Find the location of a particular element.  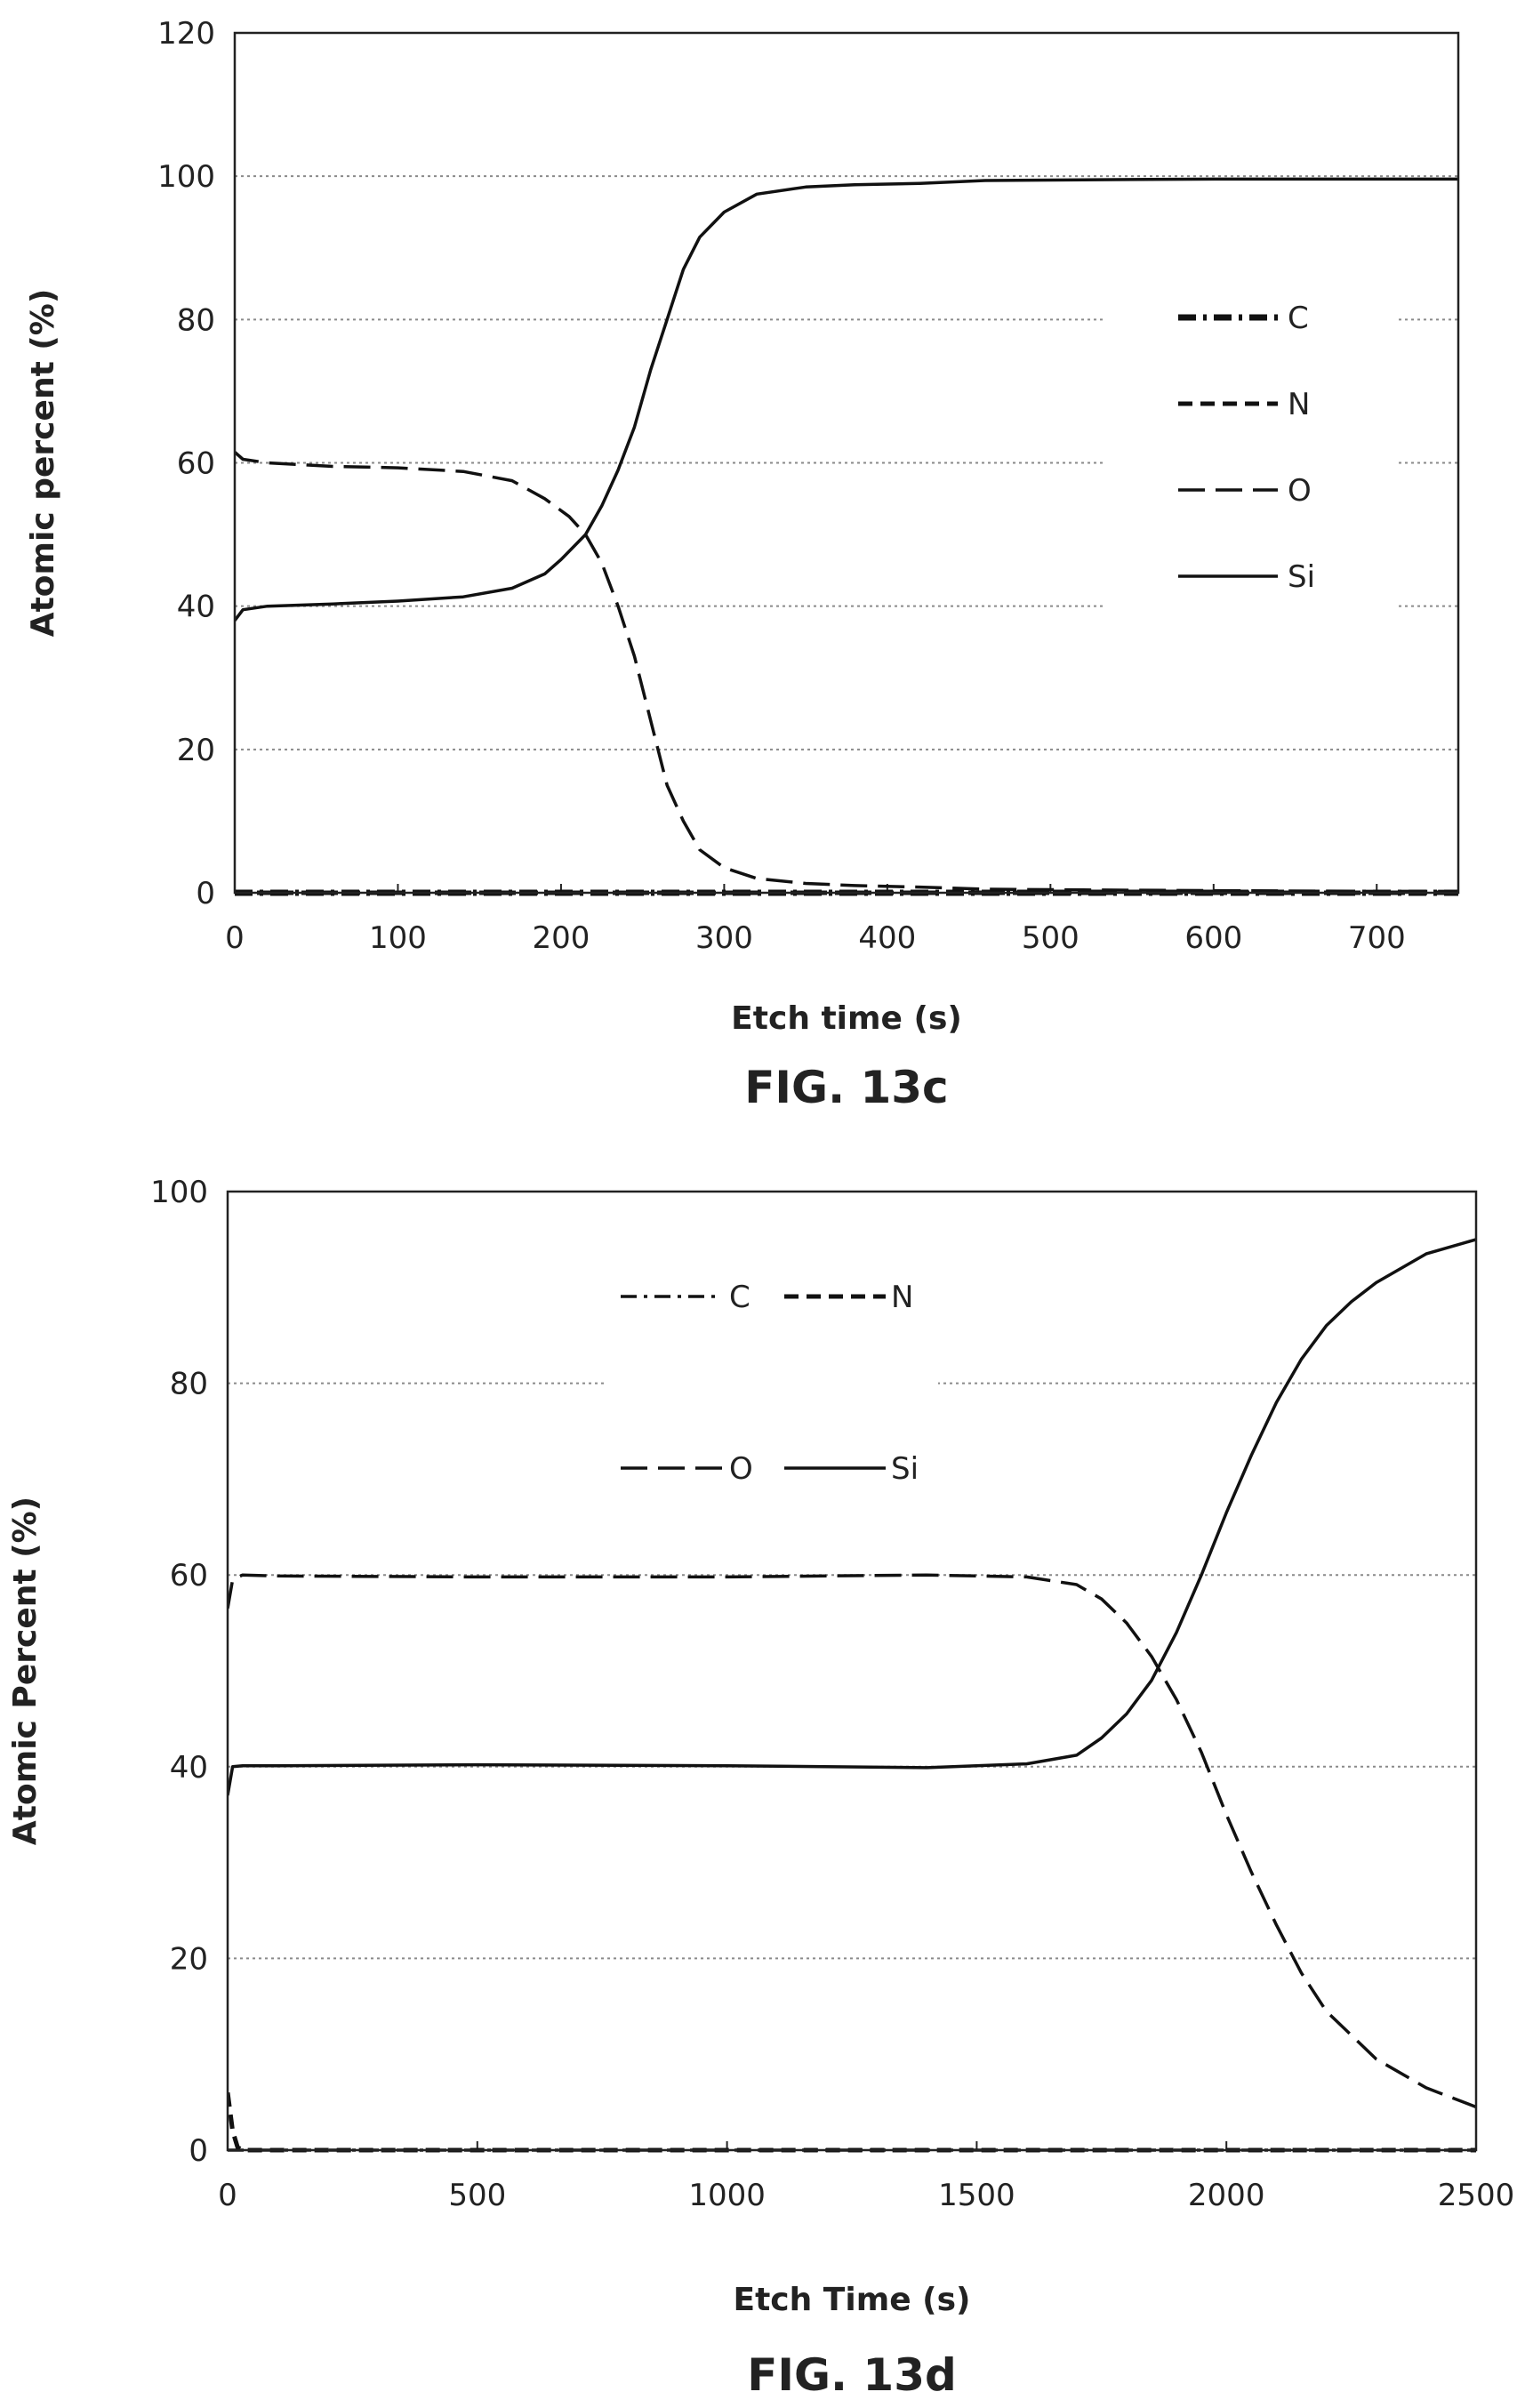

x-tick-label: 600 is located at coordinates (1213, 938).